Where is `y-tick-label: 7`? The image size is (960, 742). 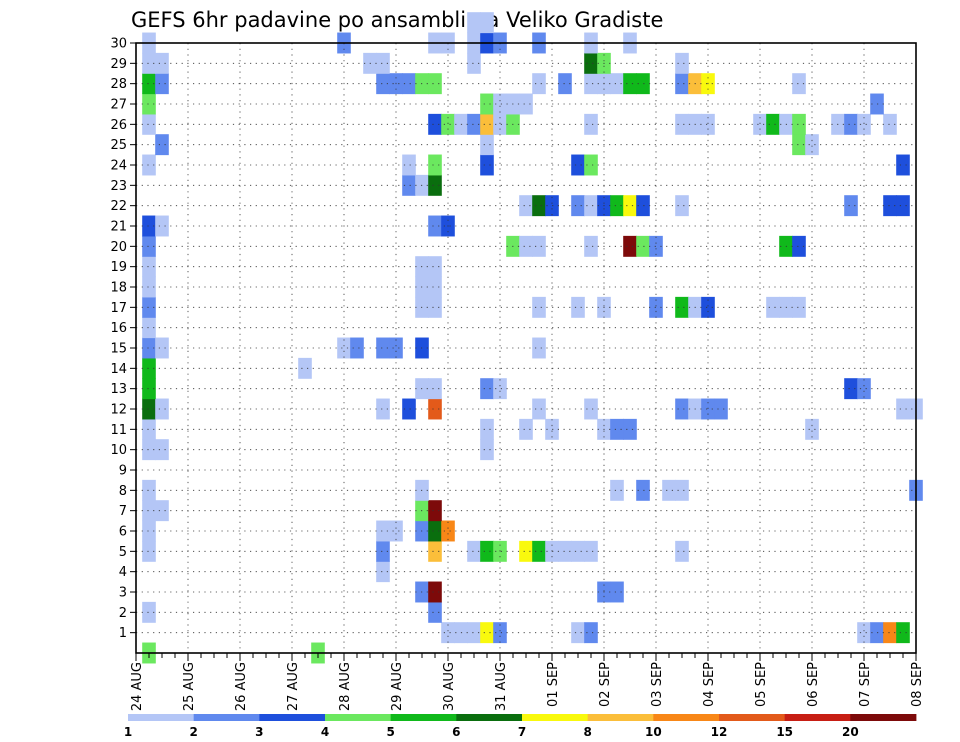 y-tick-label: 7 is located at coordinates (123, 511).